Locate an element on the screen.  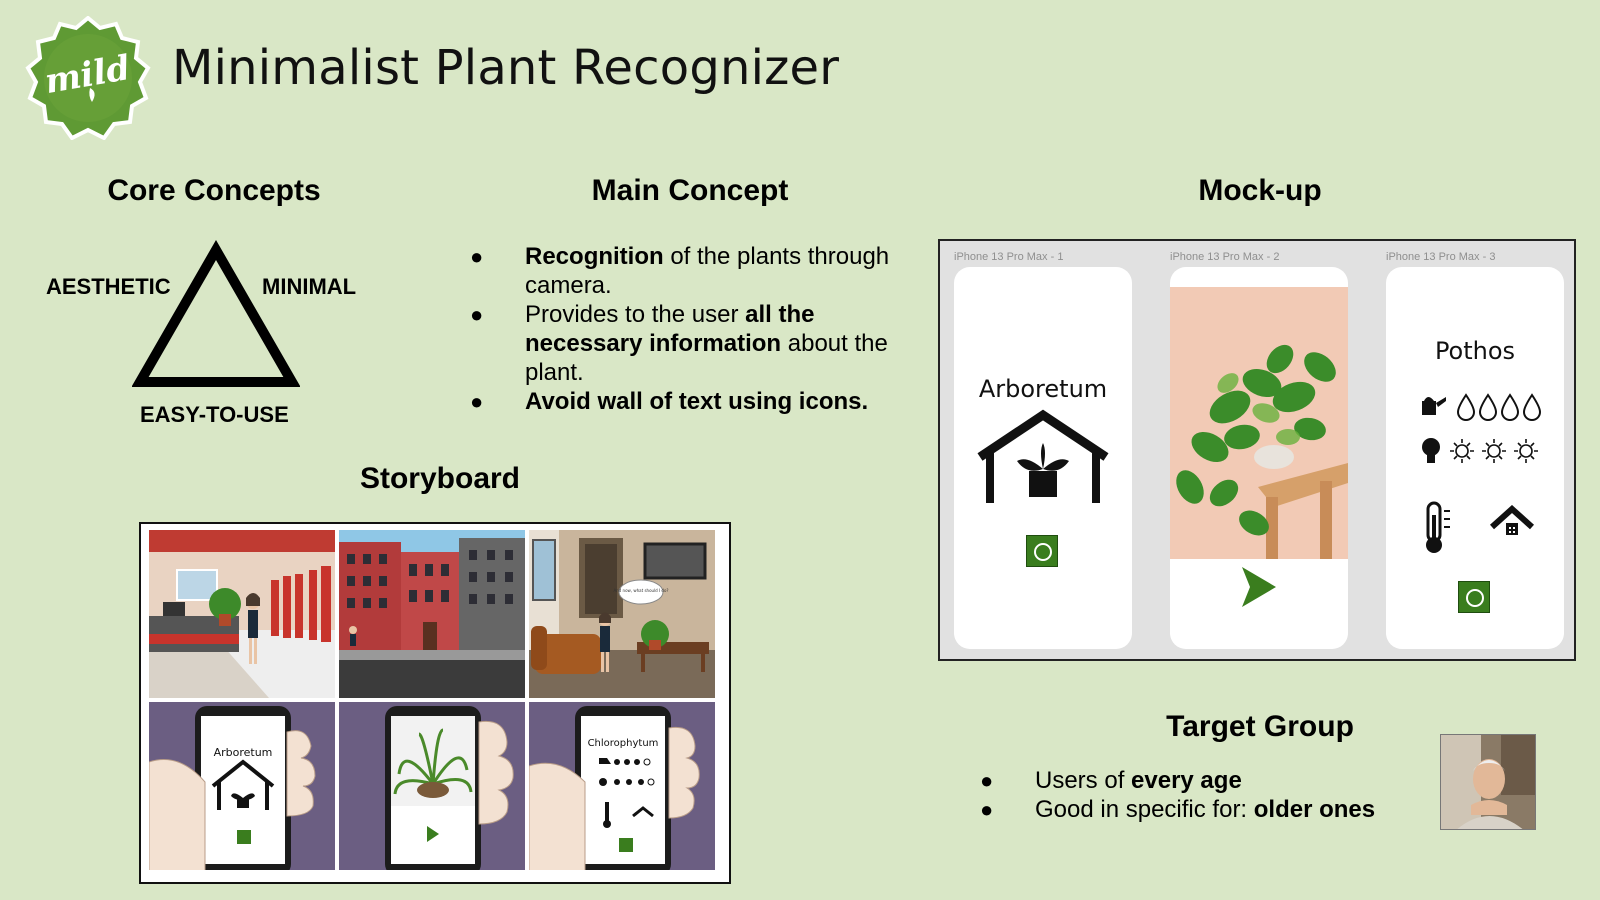
screen-label: iPhone 13 Pro Max - 3 is located at coordinates (1441, 257).